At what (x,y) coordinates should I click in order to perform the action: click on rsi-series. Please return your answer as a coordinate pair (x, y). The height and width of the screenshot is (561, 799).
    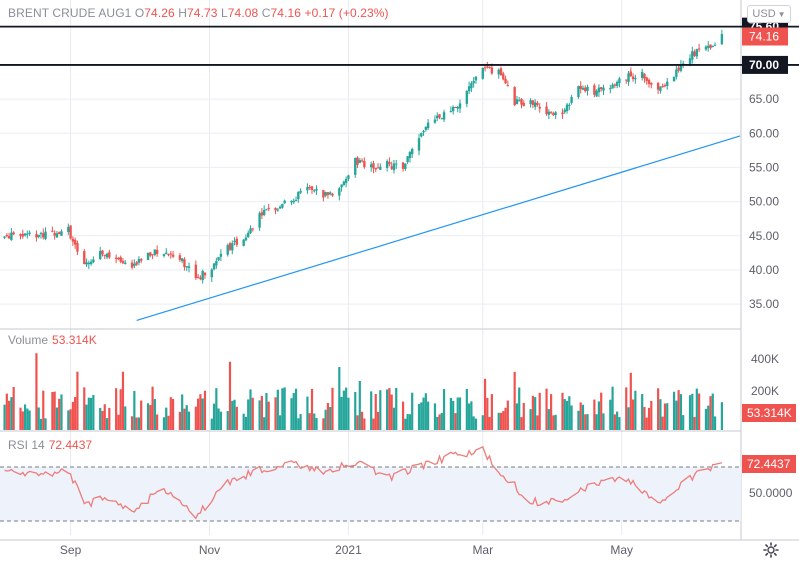
    Looking at the image, I should click on (363, 483).